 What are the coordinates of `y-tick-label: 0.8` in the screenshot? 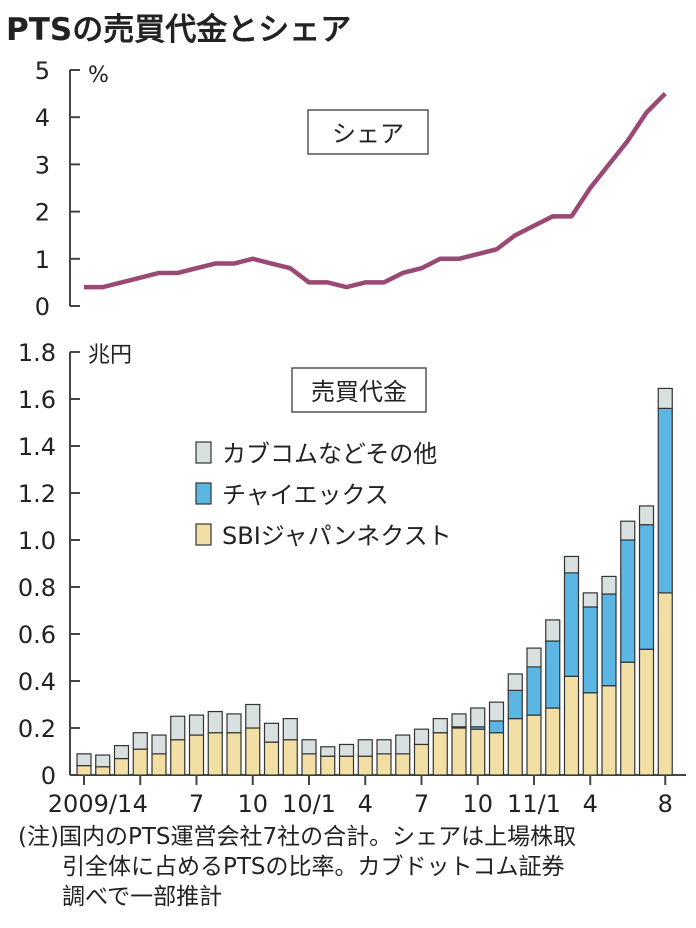 It's located at (37, 588).